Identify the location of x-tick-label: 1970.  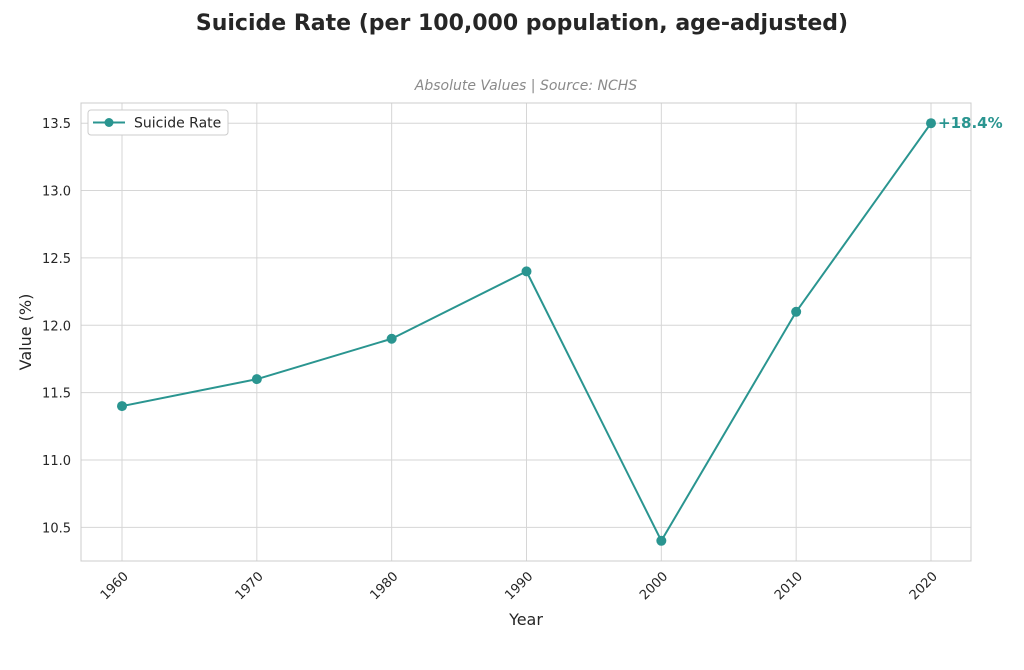
(250, 586).